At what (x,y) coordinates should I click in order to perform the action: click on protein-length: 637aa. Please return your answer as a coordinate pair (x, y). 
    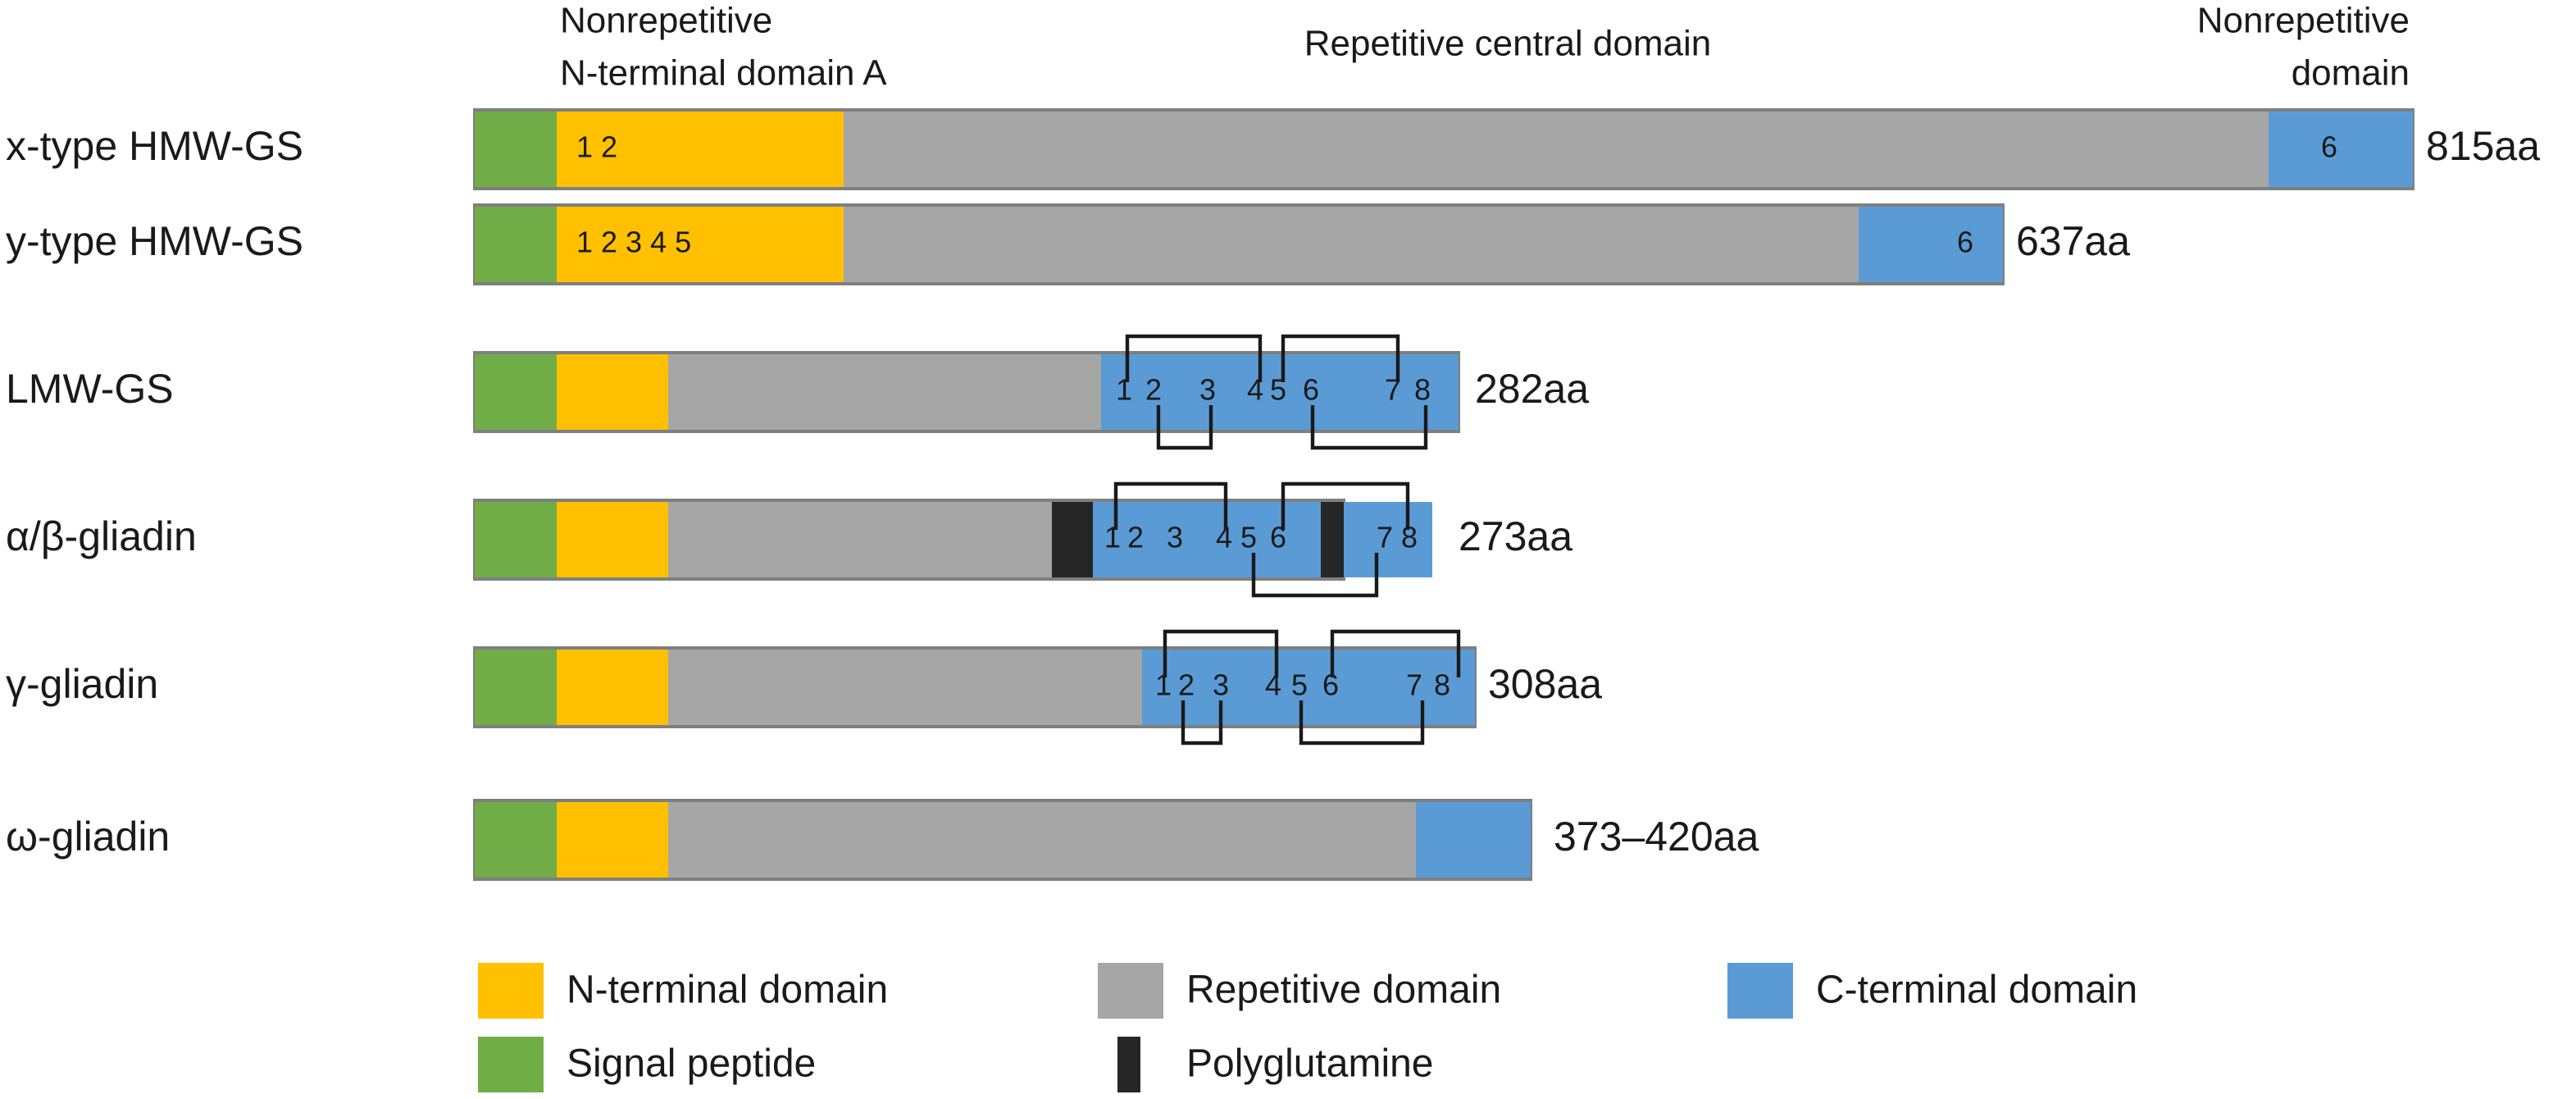
    Looking at the image, I should click on (2073, 241).